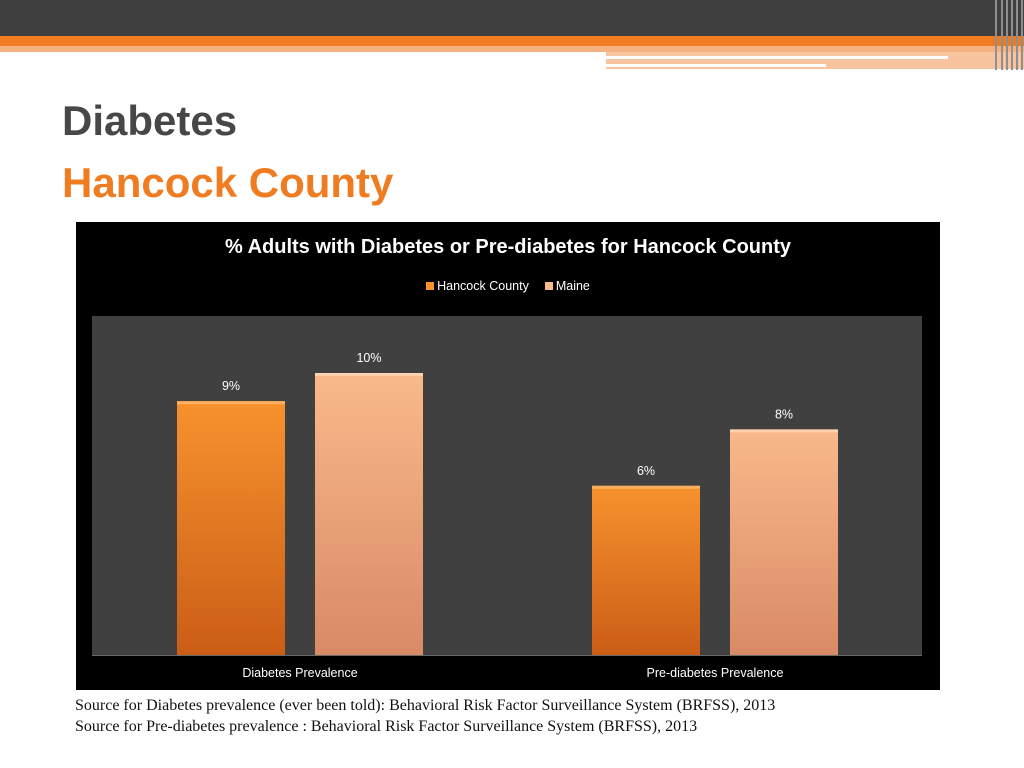  What do you see at coordinates (512, 41) in the screenshot?
I see `top-banner-orange` at bounding box center [512, 41].